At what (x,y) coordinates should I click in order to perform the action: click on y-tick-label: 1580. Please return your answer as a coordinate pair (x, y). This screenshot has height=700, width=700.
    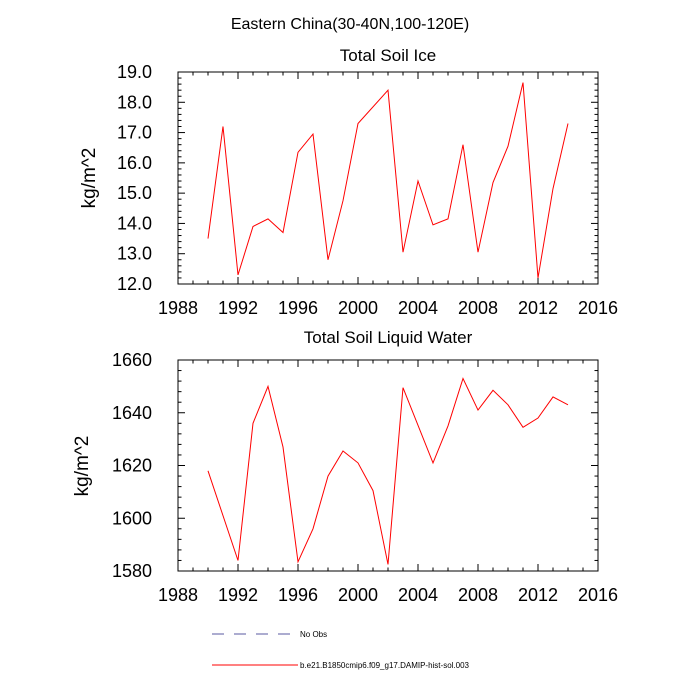
    Looking at the image, I should click on (132, 571).